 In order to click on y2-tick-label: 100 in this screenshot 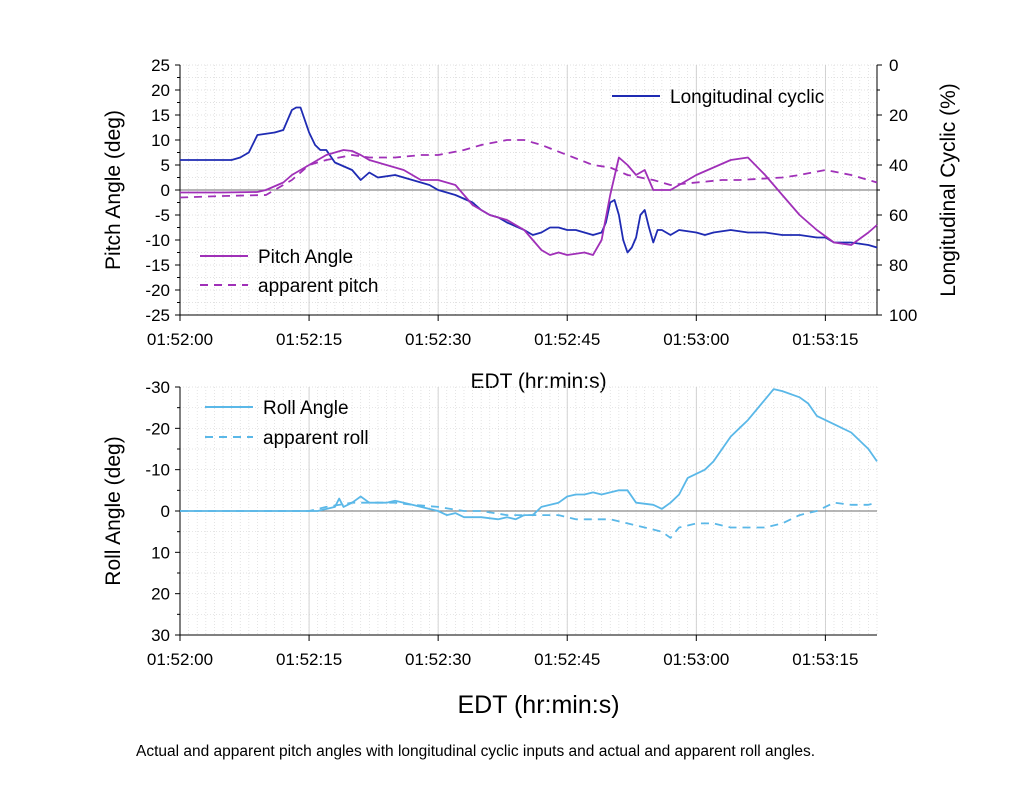, I will do `click(903, 315)`.